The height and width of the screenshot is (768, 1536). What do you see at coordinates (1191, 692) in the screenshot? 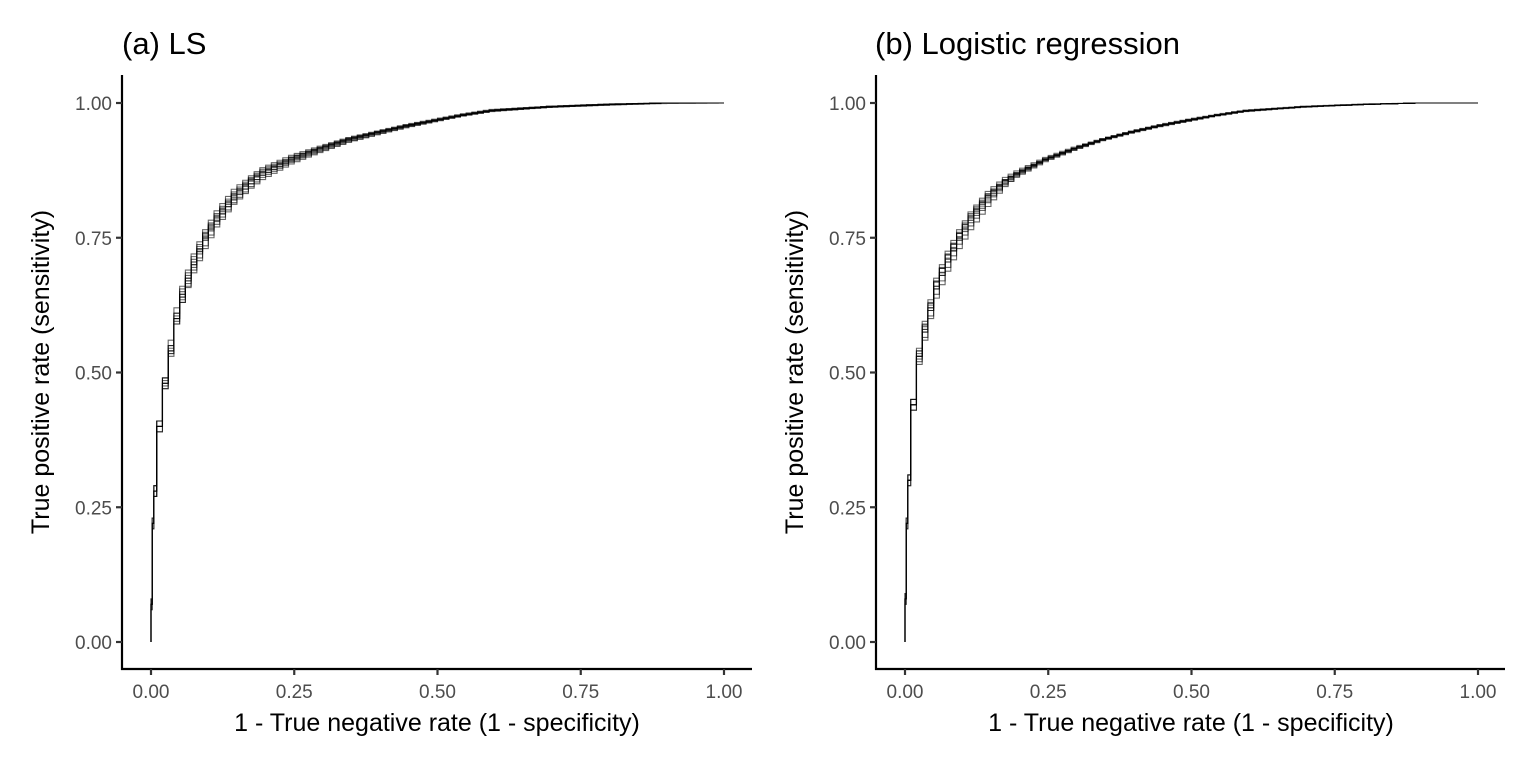
I see `panel-b-x-tick-label: 0.50` at bounding box center [1191, 692].